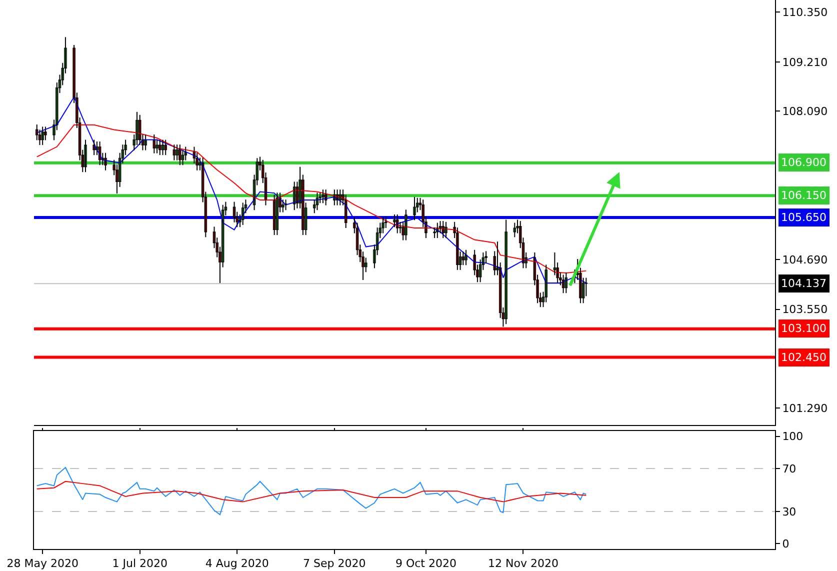 This screenshot has width=837, height=571. I want to click on y-tick-label: 108.090, so click(805, 111).